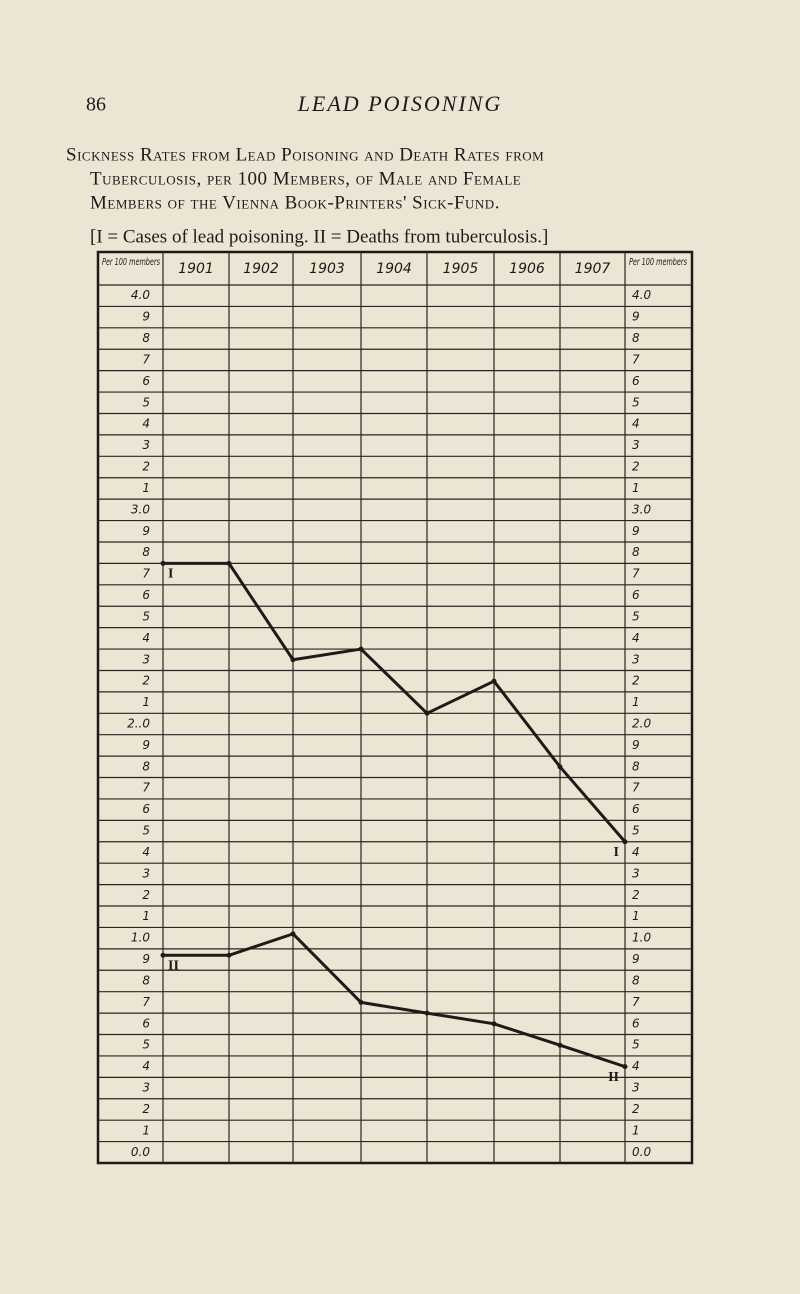  Describe the element at coordinates (641, 295) in the screenshot. I see `y2-tick-label: 4.0` at that location.